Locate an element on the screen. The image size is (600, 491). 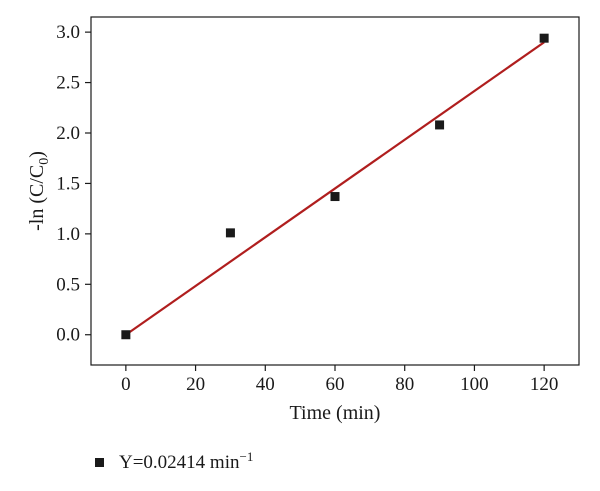
legend: Y=0.02414 min−1 is located at coordinates (174, 461).